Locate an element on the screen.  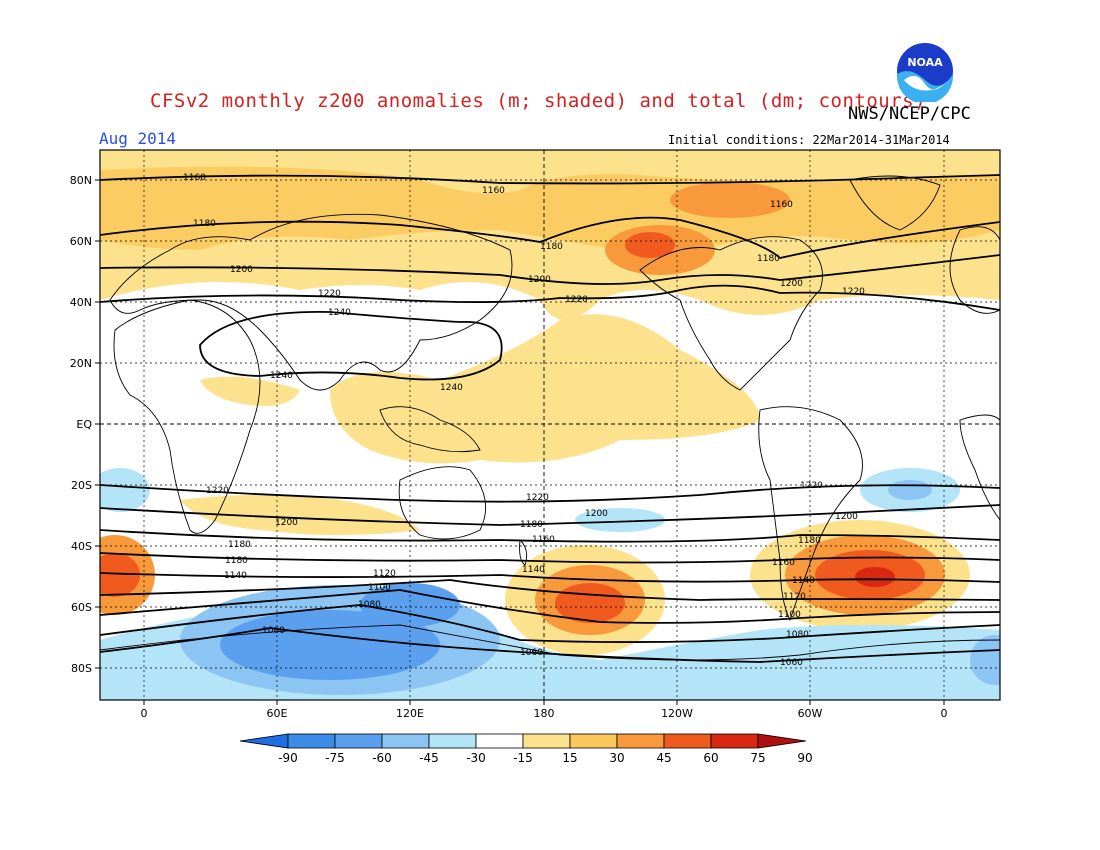
coast-africa is located at coordinates (187, 416).